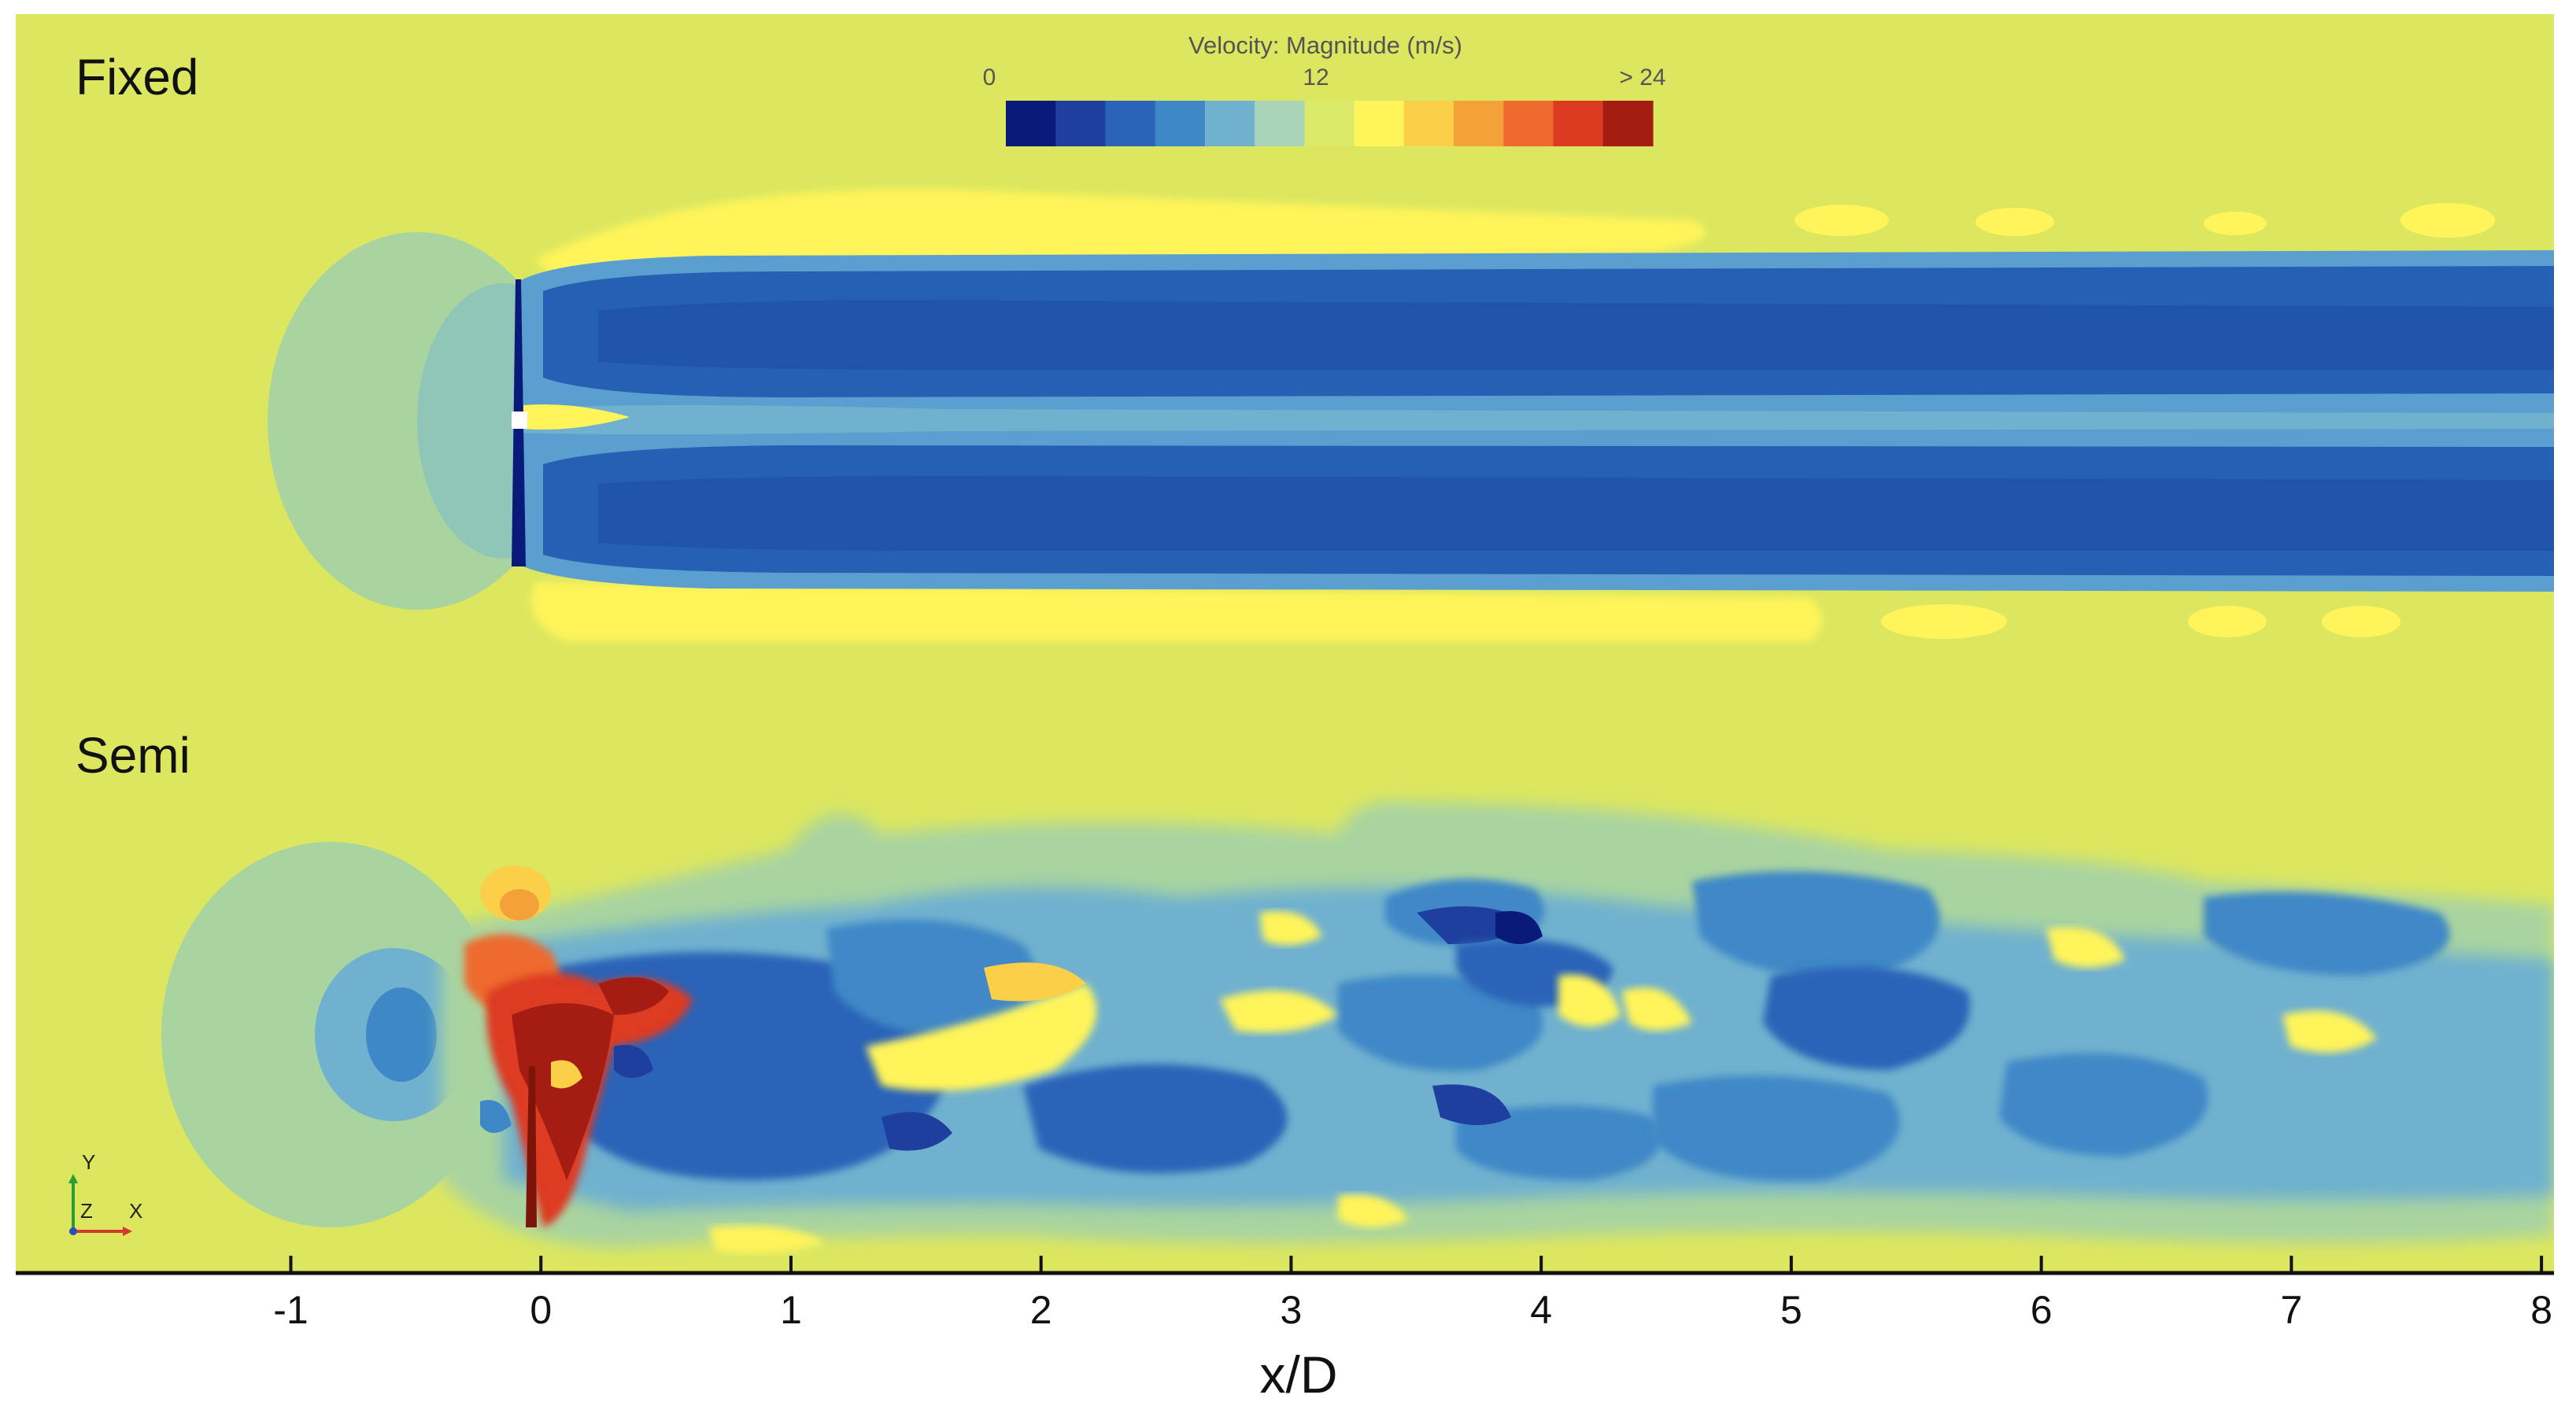 This screenshot has height=1417, width=2576. I want to click on triad-label-z: Z, so click(86, 1211).